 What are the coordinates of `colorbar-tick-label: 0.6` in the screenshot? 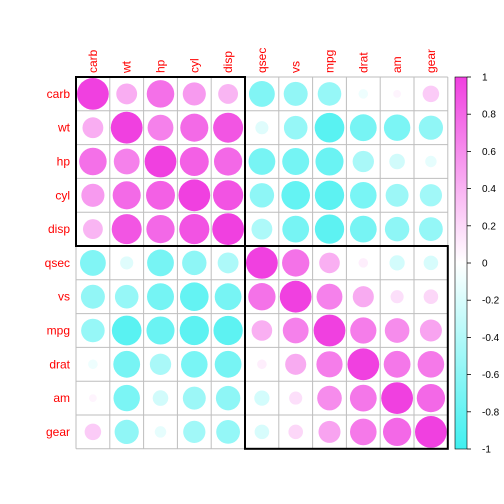 It's located at (489, 152).